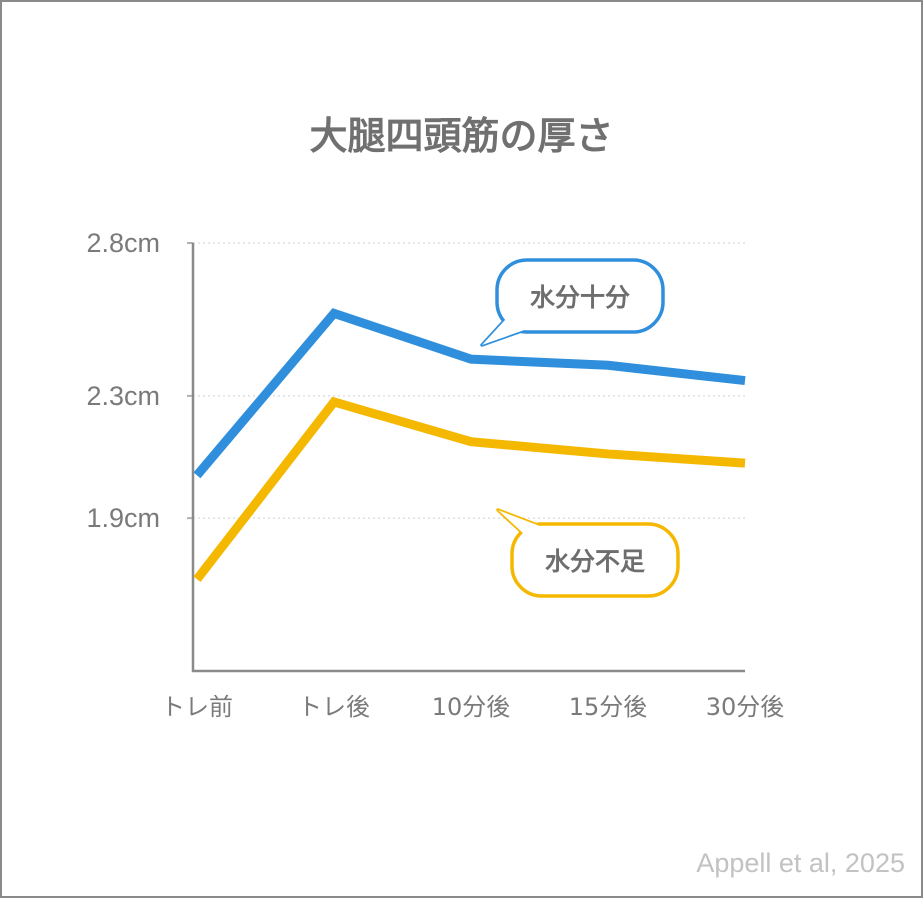 The image size is (923, 898). What do you see at coordinates (123, 396) in the screenshot?
I see `y-tick-label: 2.3cm` at bounding box center [123, 396].